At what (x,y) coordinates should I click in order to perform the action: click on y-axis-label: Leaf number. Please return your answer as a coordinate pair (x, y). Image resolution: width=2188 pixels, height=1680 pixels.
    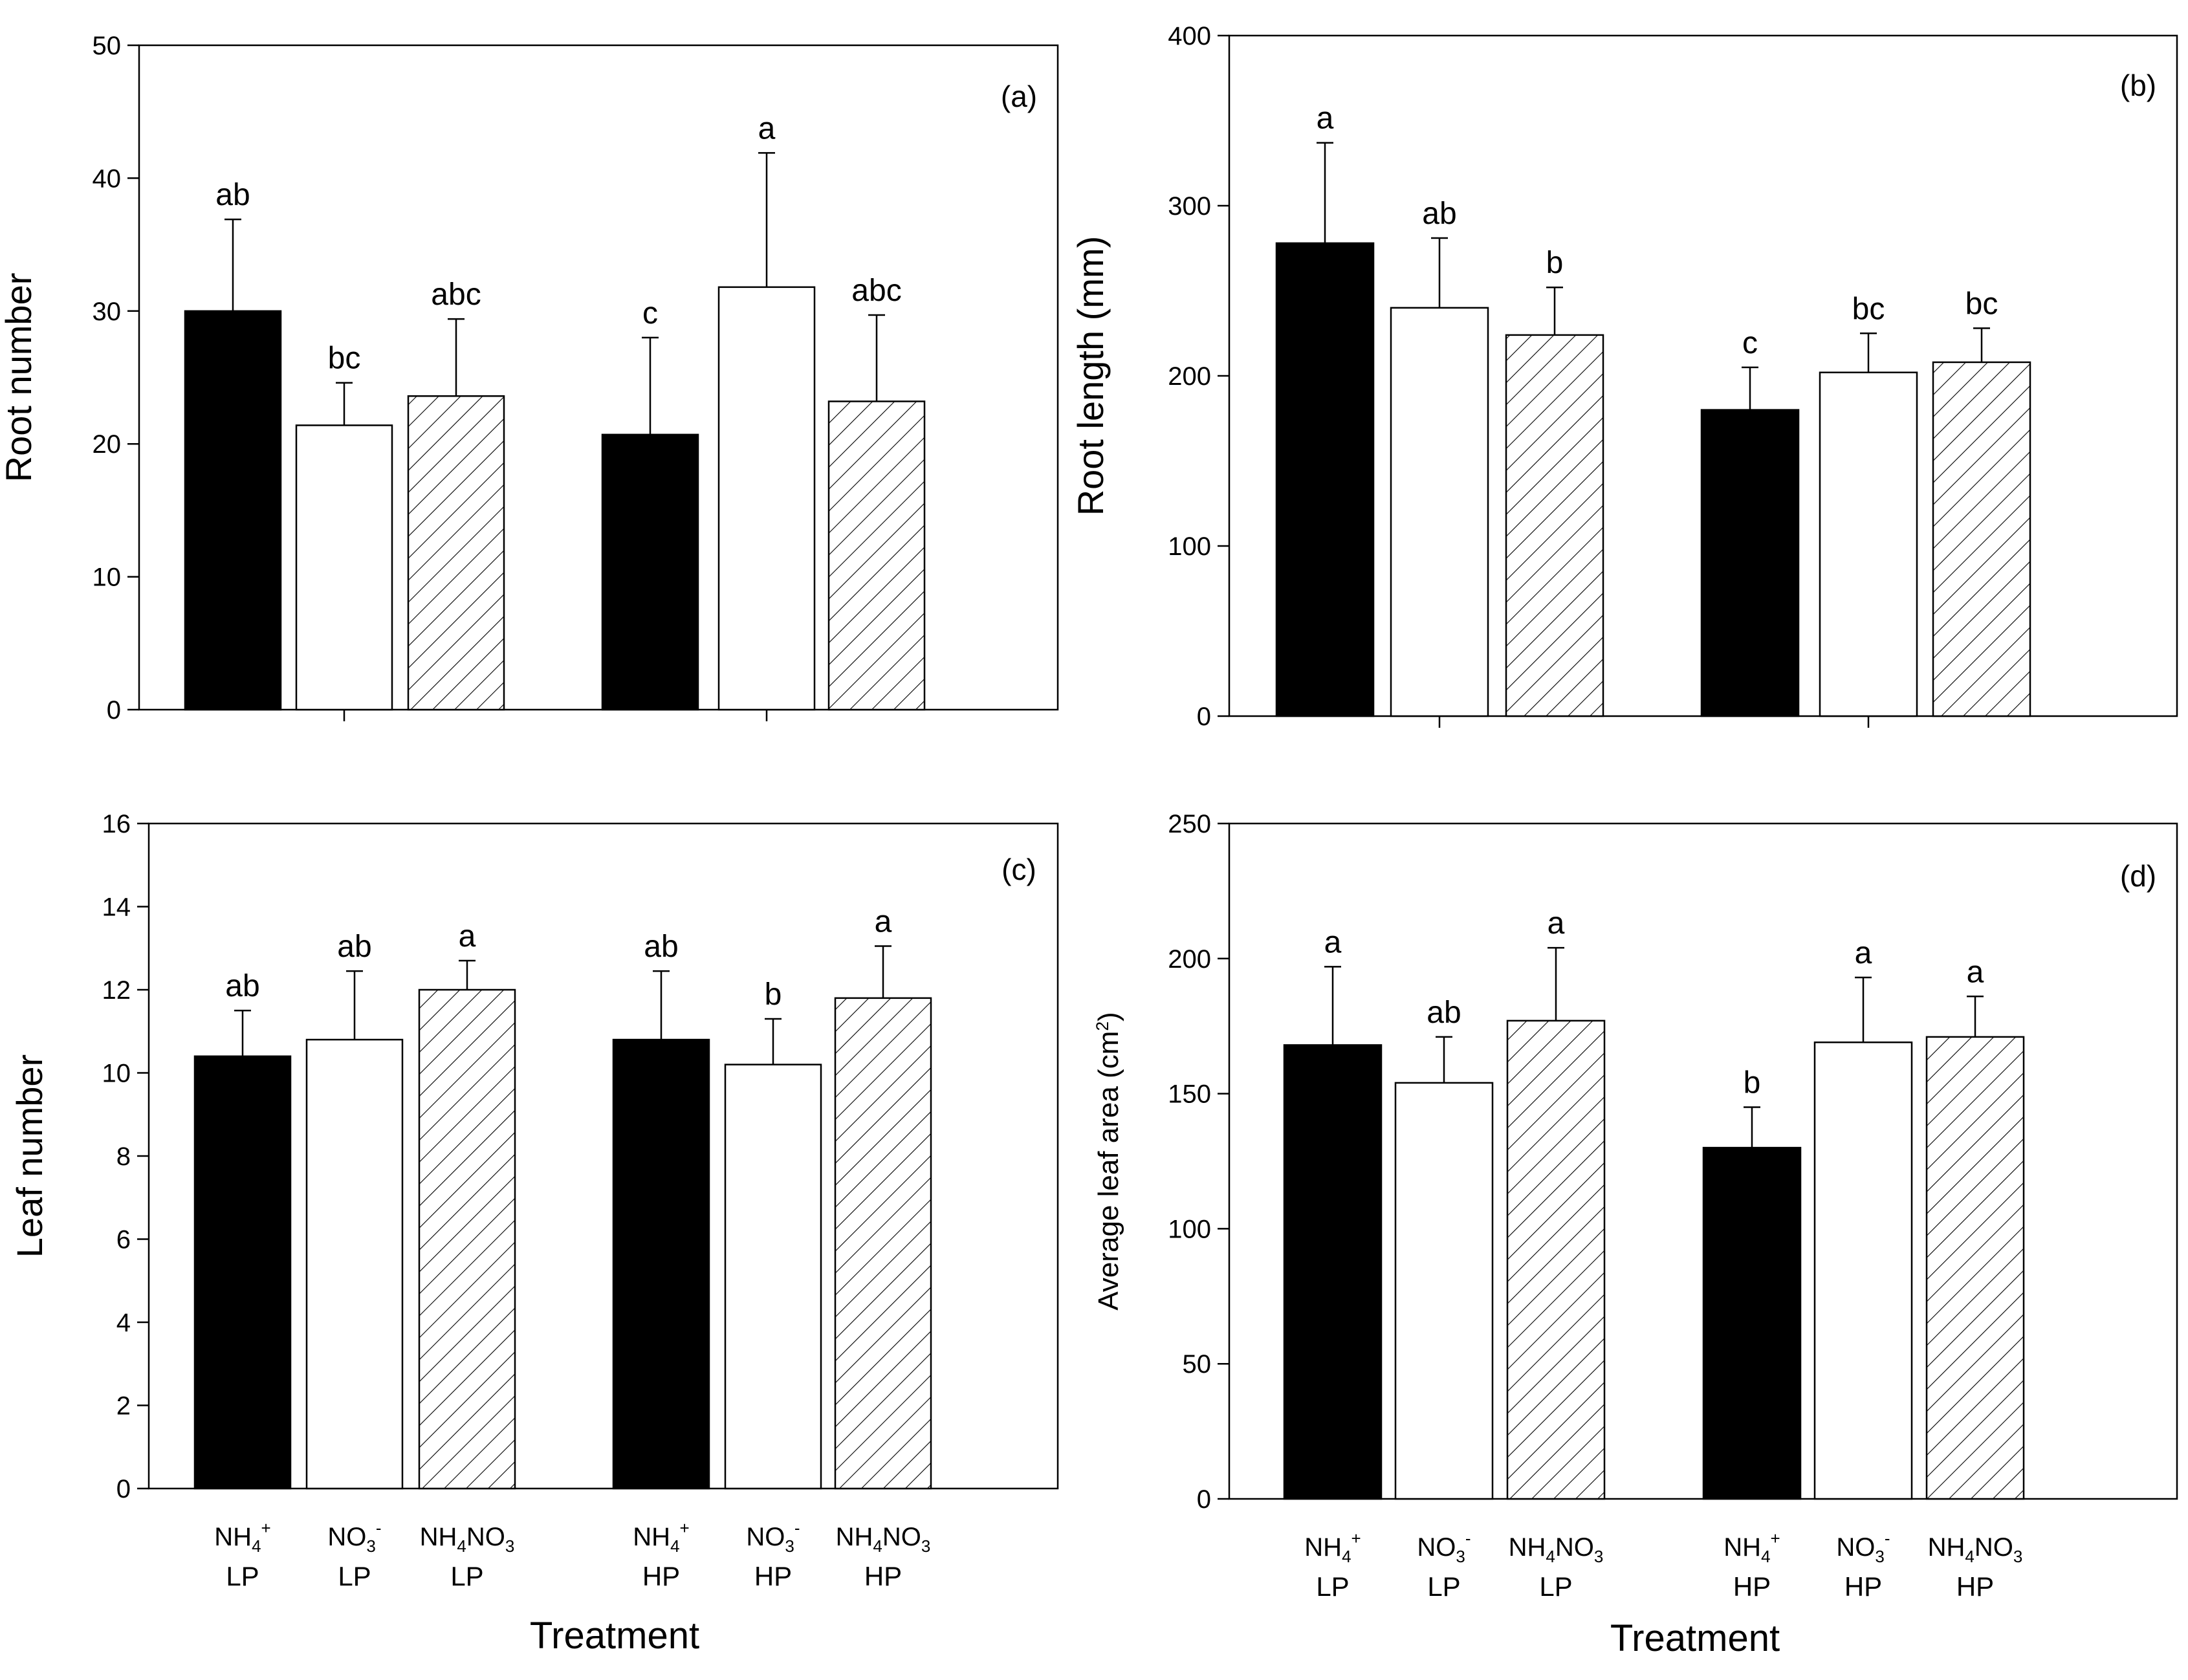
    Looking at the image, I should click on (29, 1156).